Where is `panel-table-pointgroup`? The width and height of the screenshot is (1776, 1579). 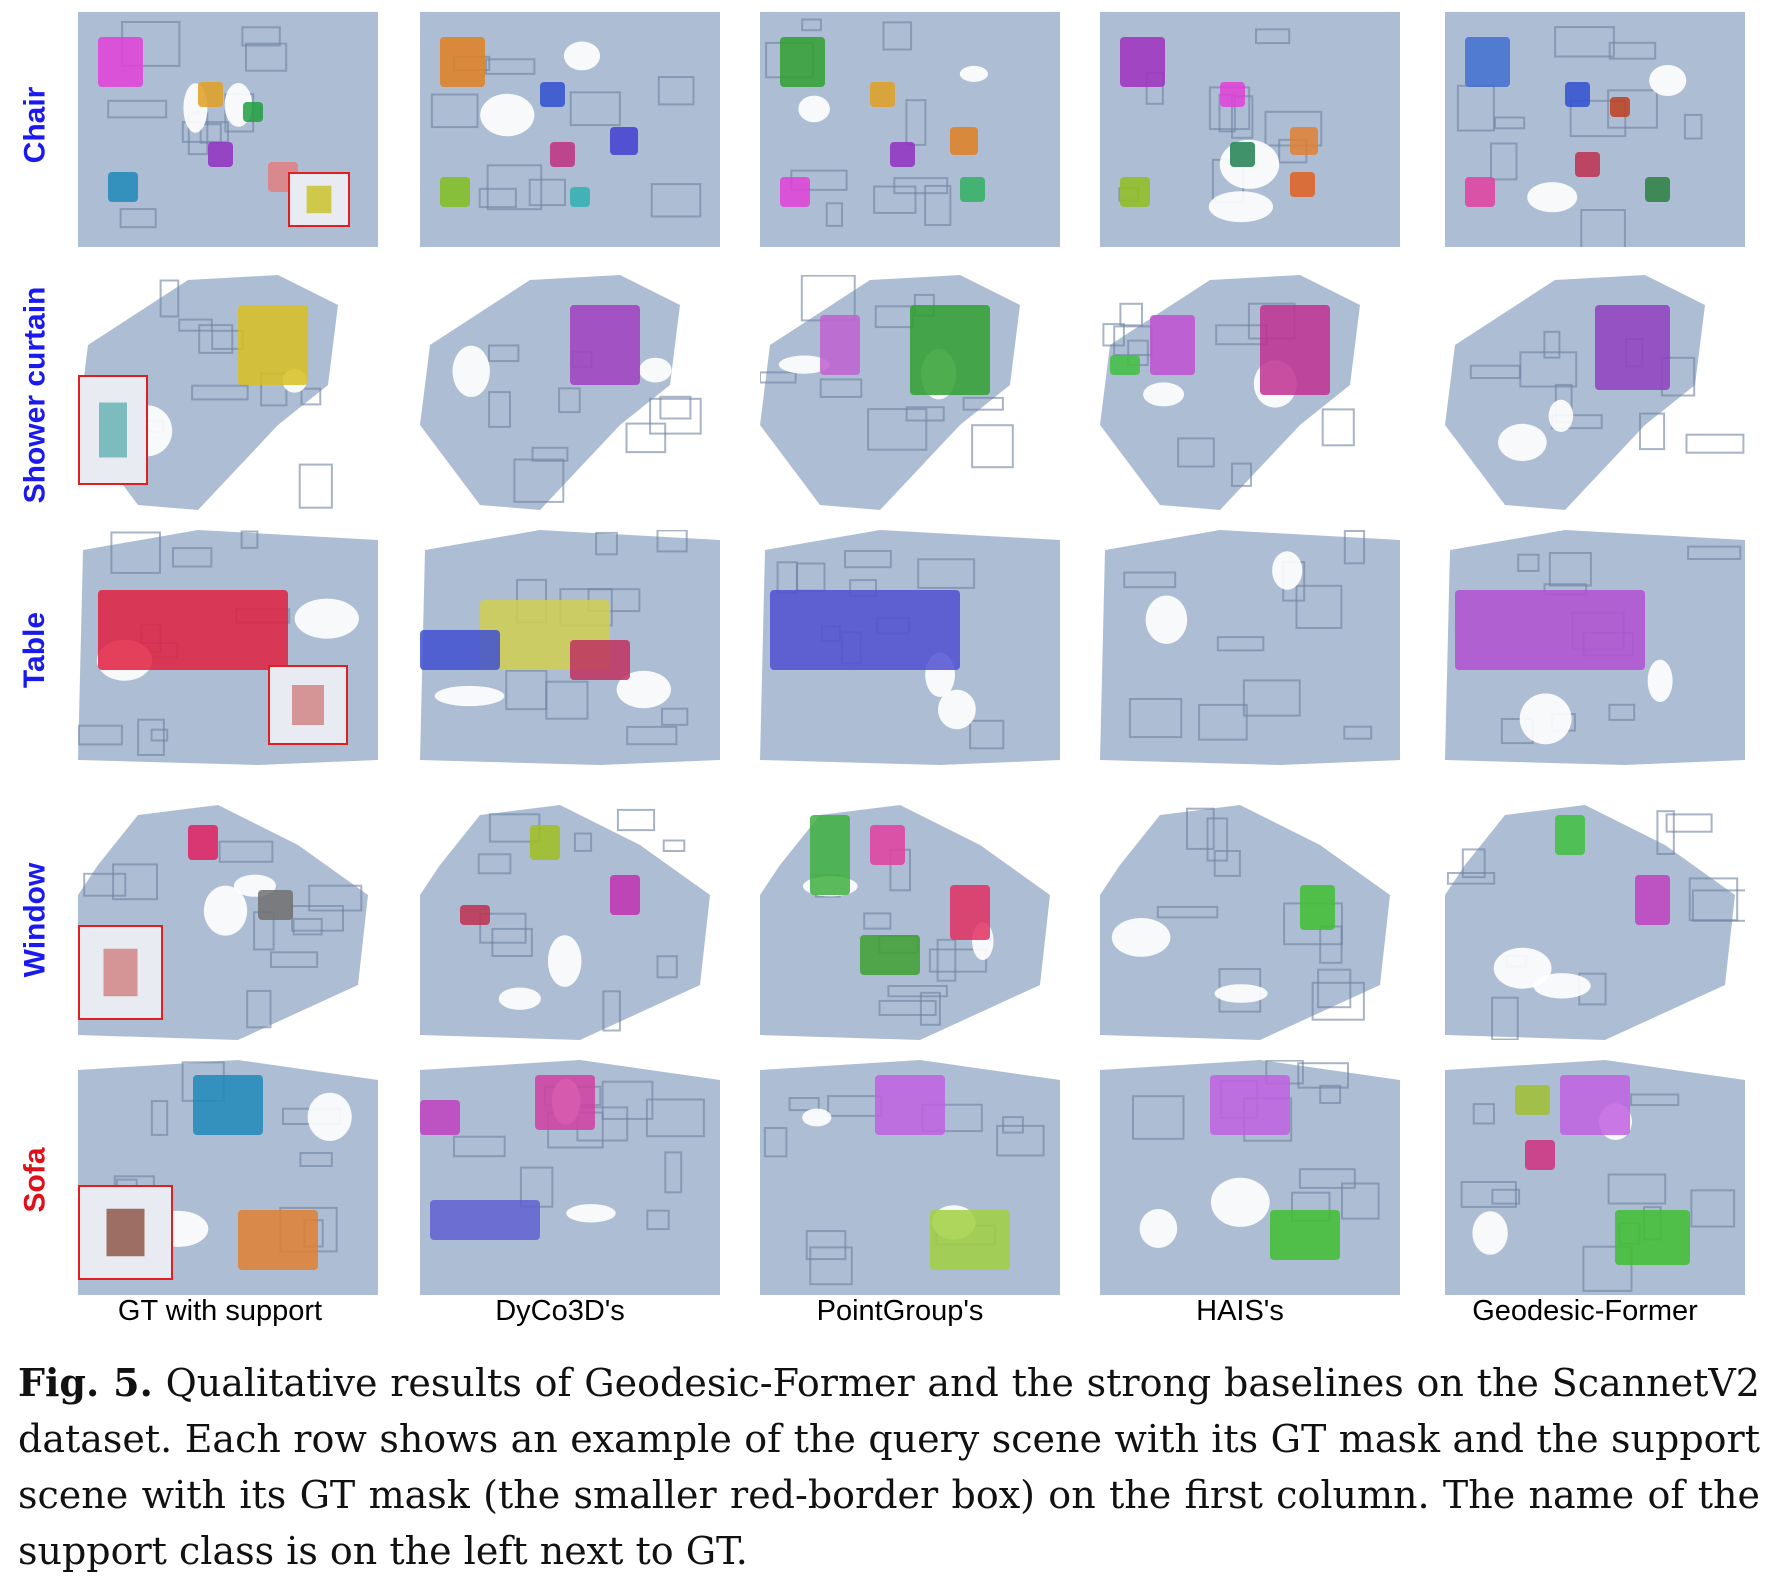 panel-table-pointgroup is located at coordinates (910, 647).